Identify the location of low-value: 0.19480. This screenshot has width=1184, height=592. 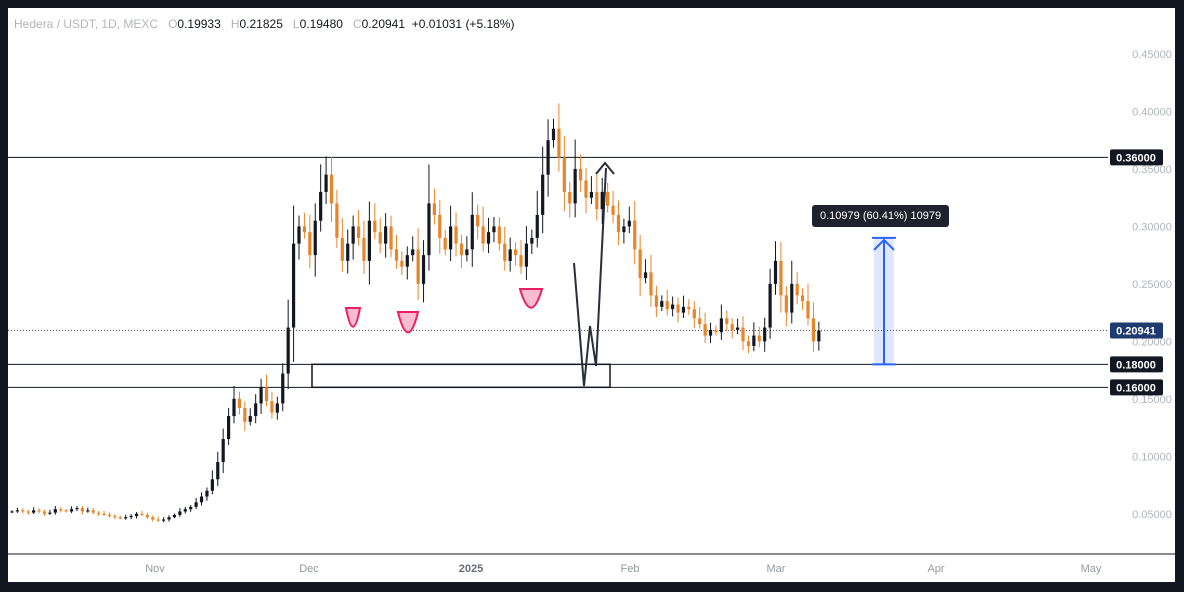
(321, 24).